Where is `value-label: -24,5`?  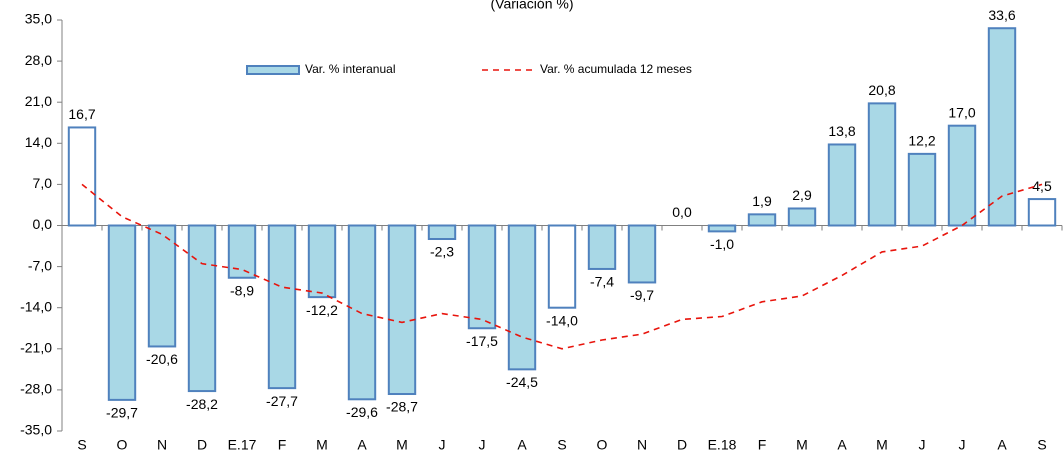 value-label: -24,5 is located at coordinates (522, 382).